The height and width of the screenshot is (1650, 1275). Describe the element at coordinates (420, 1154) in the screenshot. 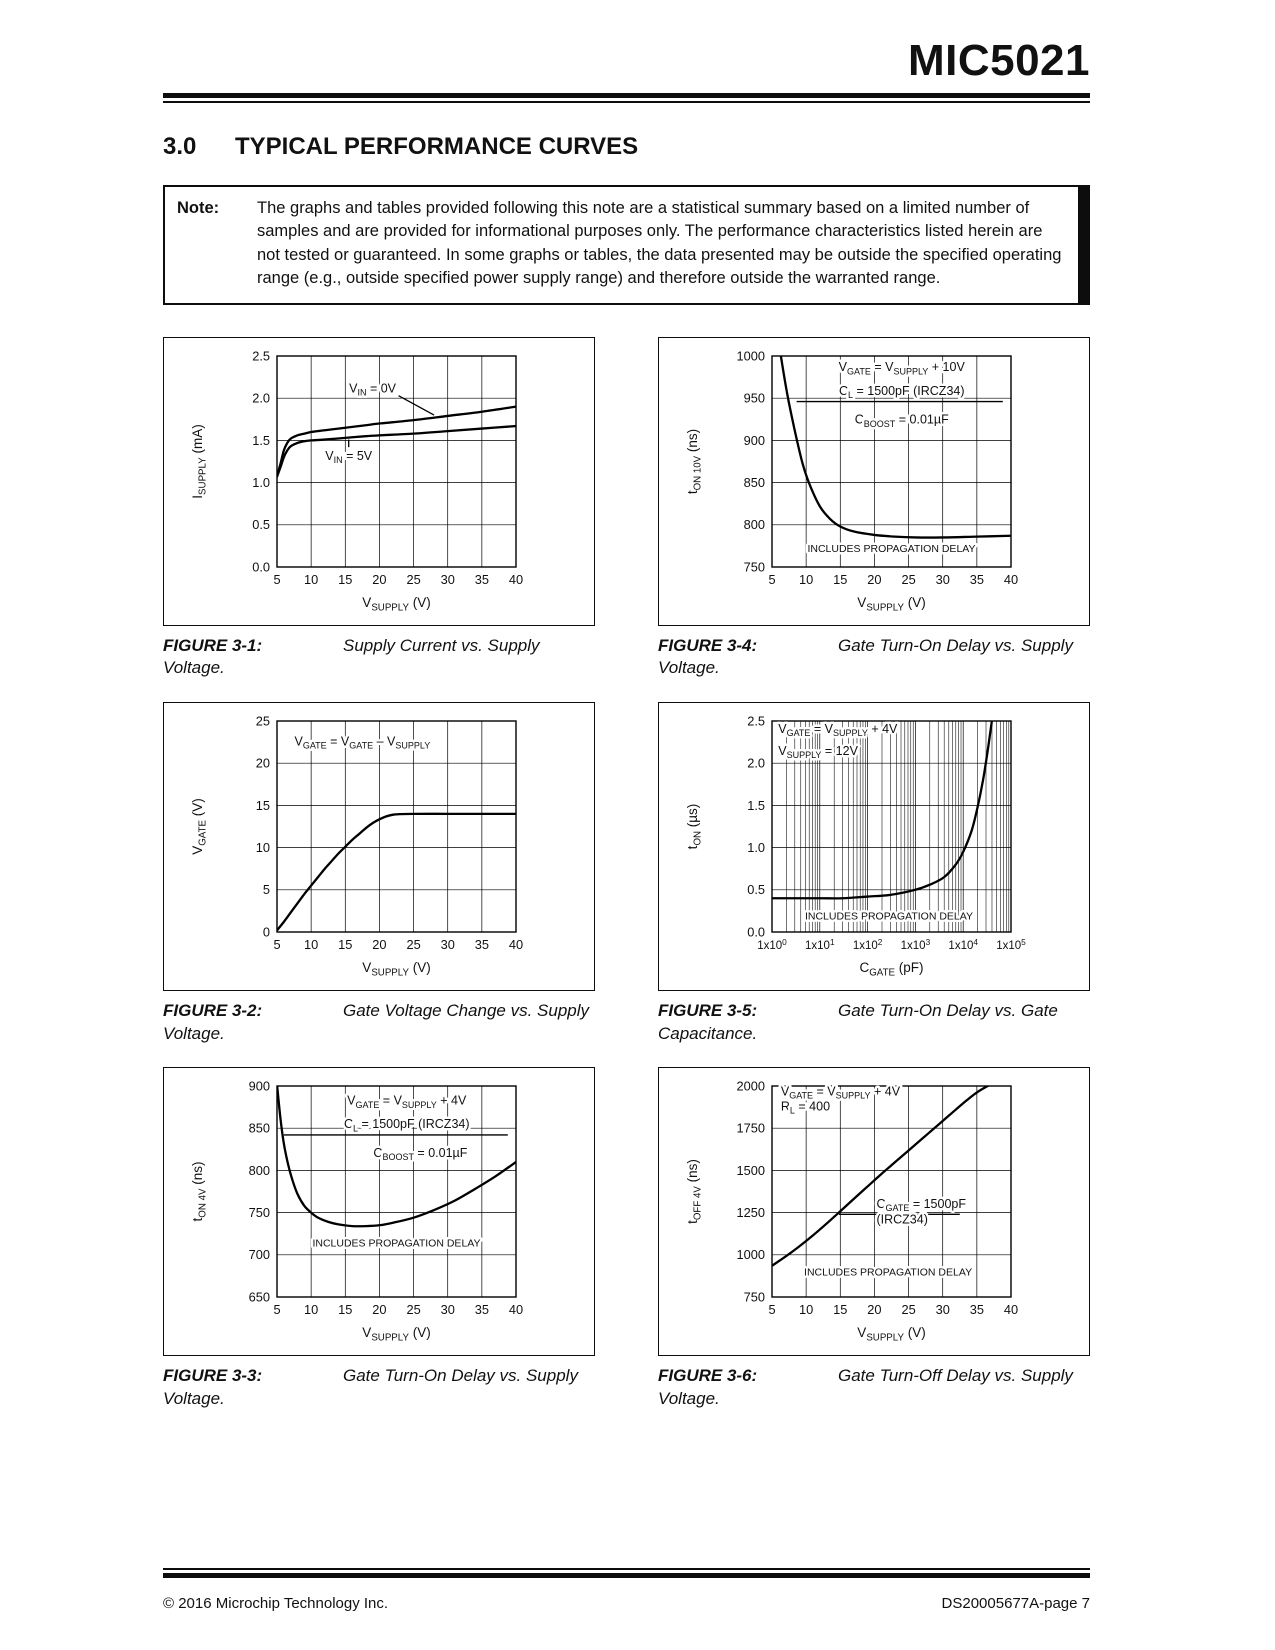

I see `svg-text: CBOOST = 0.01µF` at that location.